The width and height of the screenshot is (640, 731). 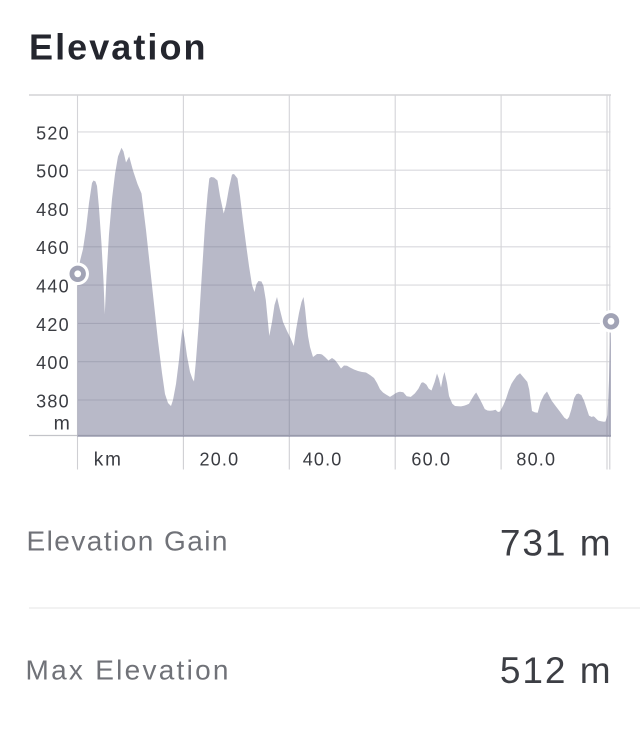 I want to click on svg-text: 20.0, so click(x=220, y=459).